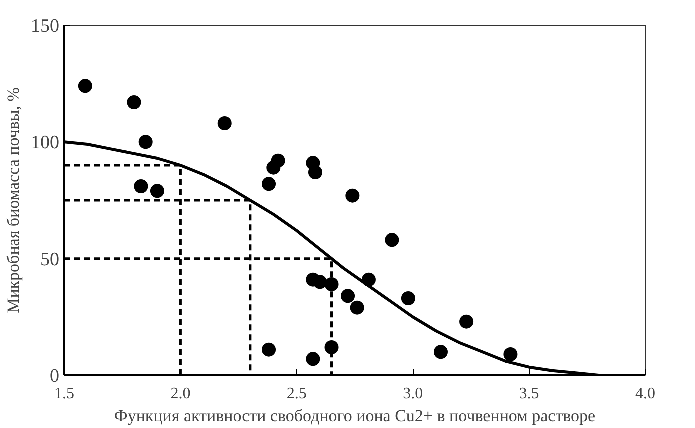  What do you see at coordinates (55, 376) in the screenshot?
I see `y-tick-label: 0` at bounding box center [55, 376].